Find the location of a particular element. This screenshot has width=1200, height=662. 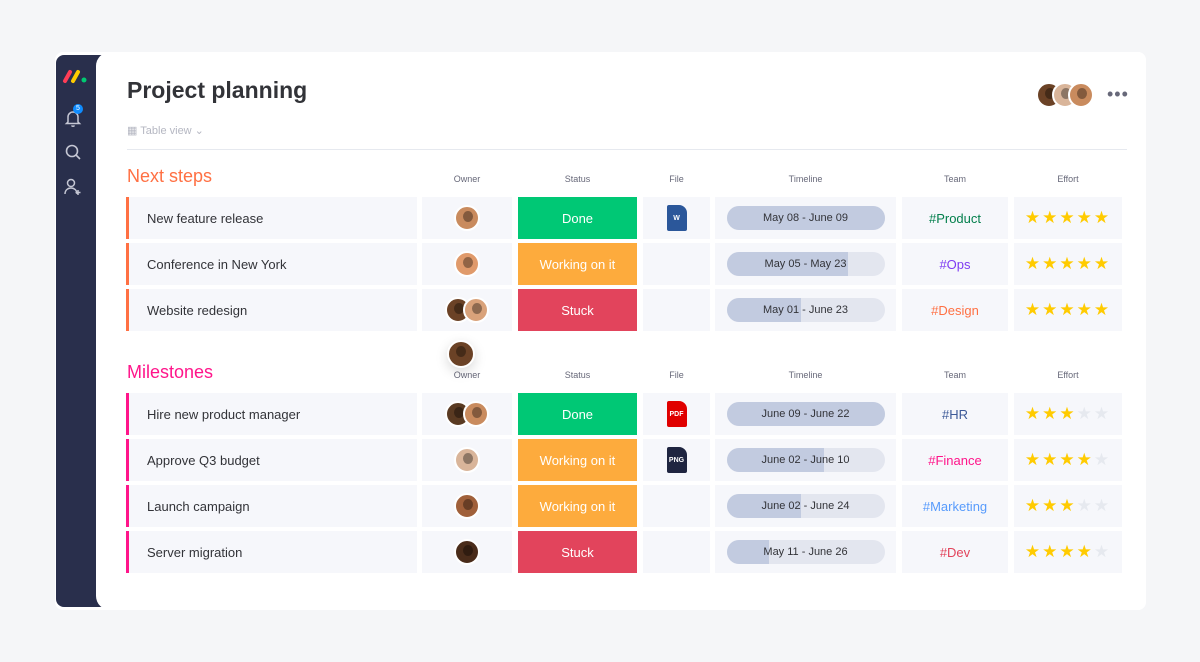

team-tag: #Dev is located at coordinates (955, 552).